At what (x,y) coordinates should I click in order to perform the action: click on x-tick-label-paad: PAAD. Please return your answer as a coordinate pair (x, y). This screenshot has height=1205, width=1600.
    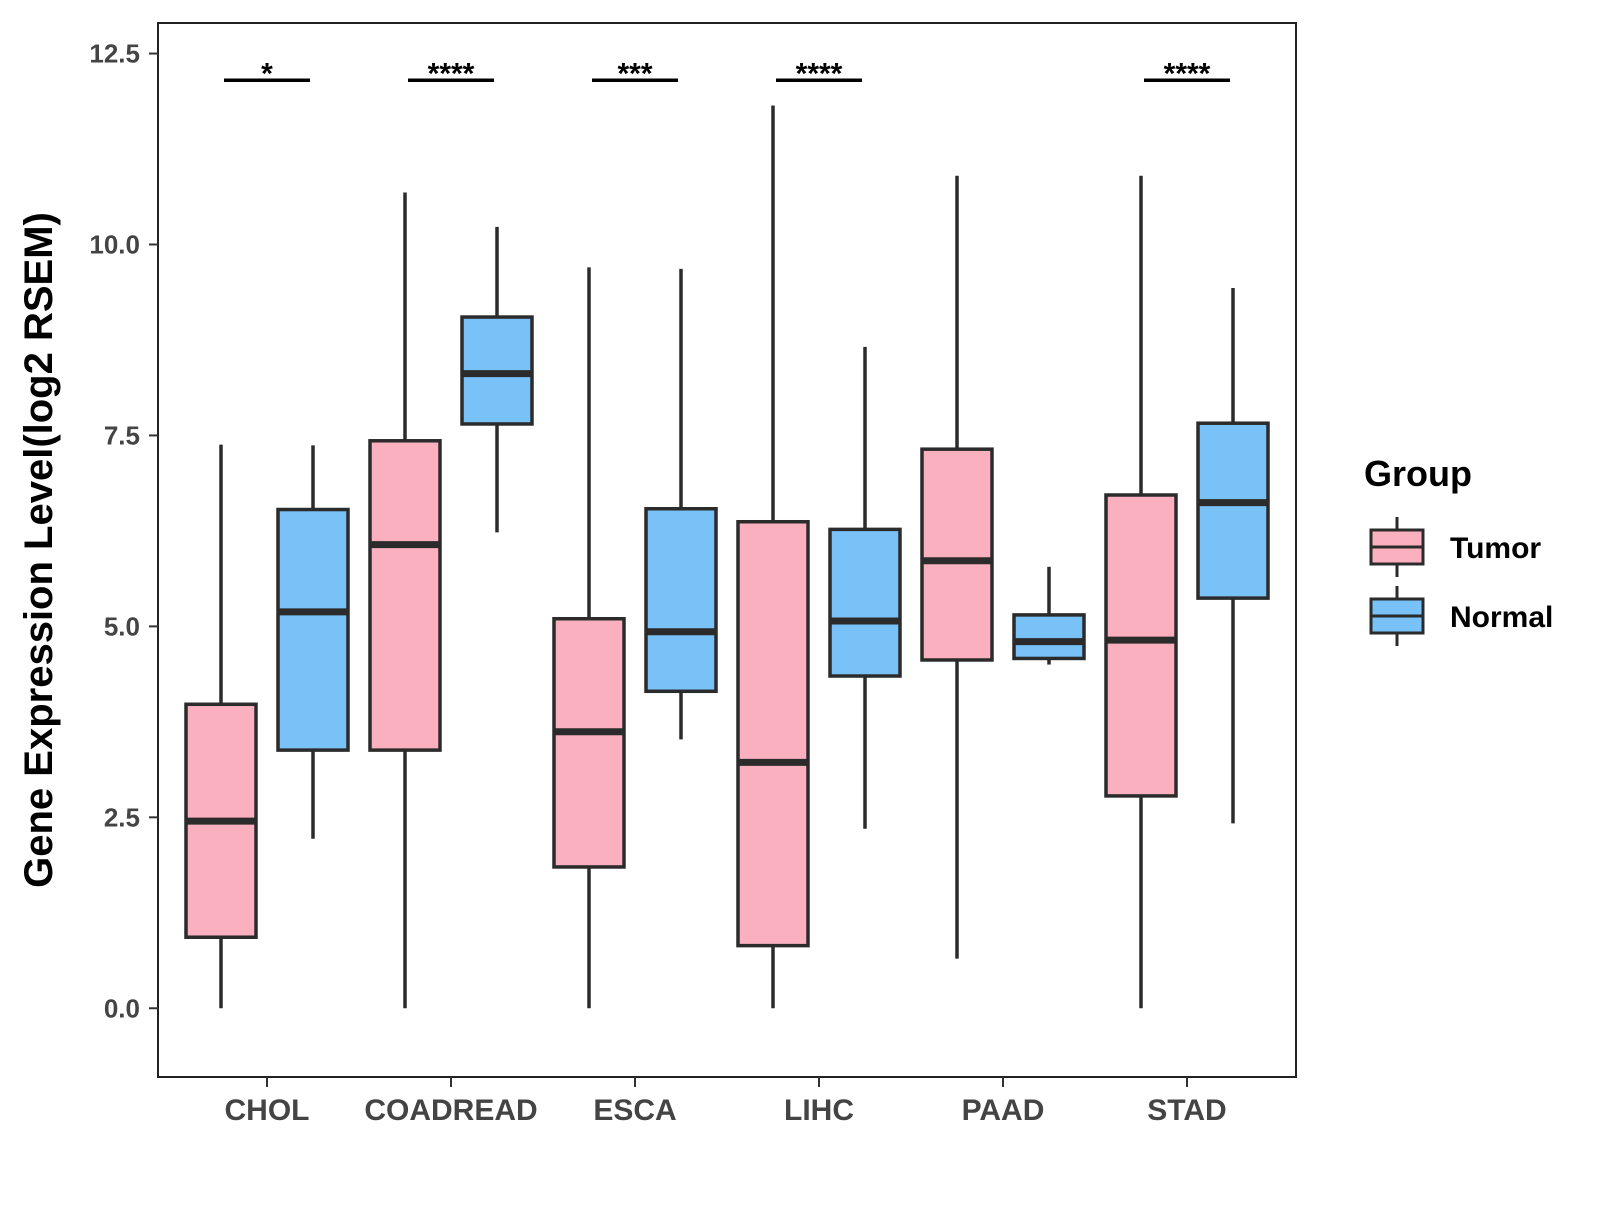
    Looking at the image, I should click on (1003, 1110).